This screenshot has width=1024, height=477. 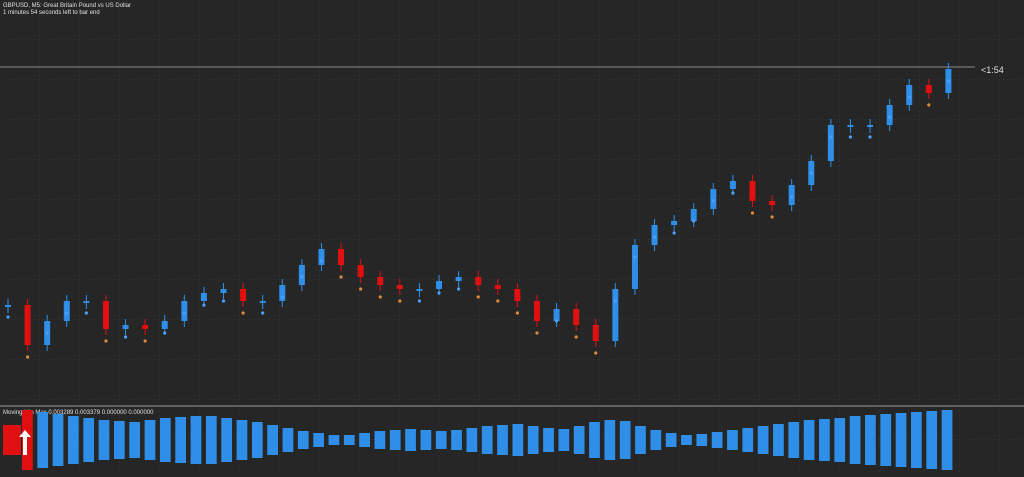 I want to click on price-timer-label: <1:54, so click(x=992, y=70).